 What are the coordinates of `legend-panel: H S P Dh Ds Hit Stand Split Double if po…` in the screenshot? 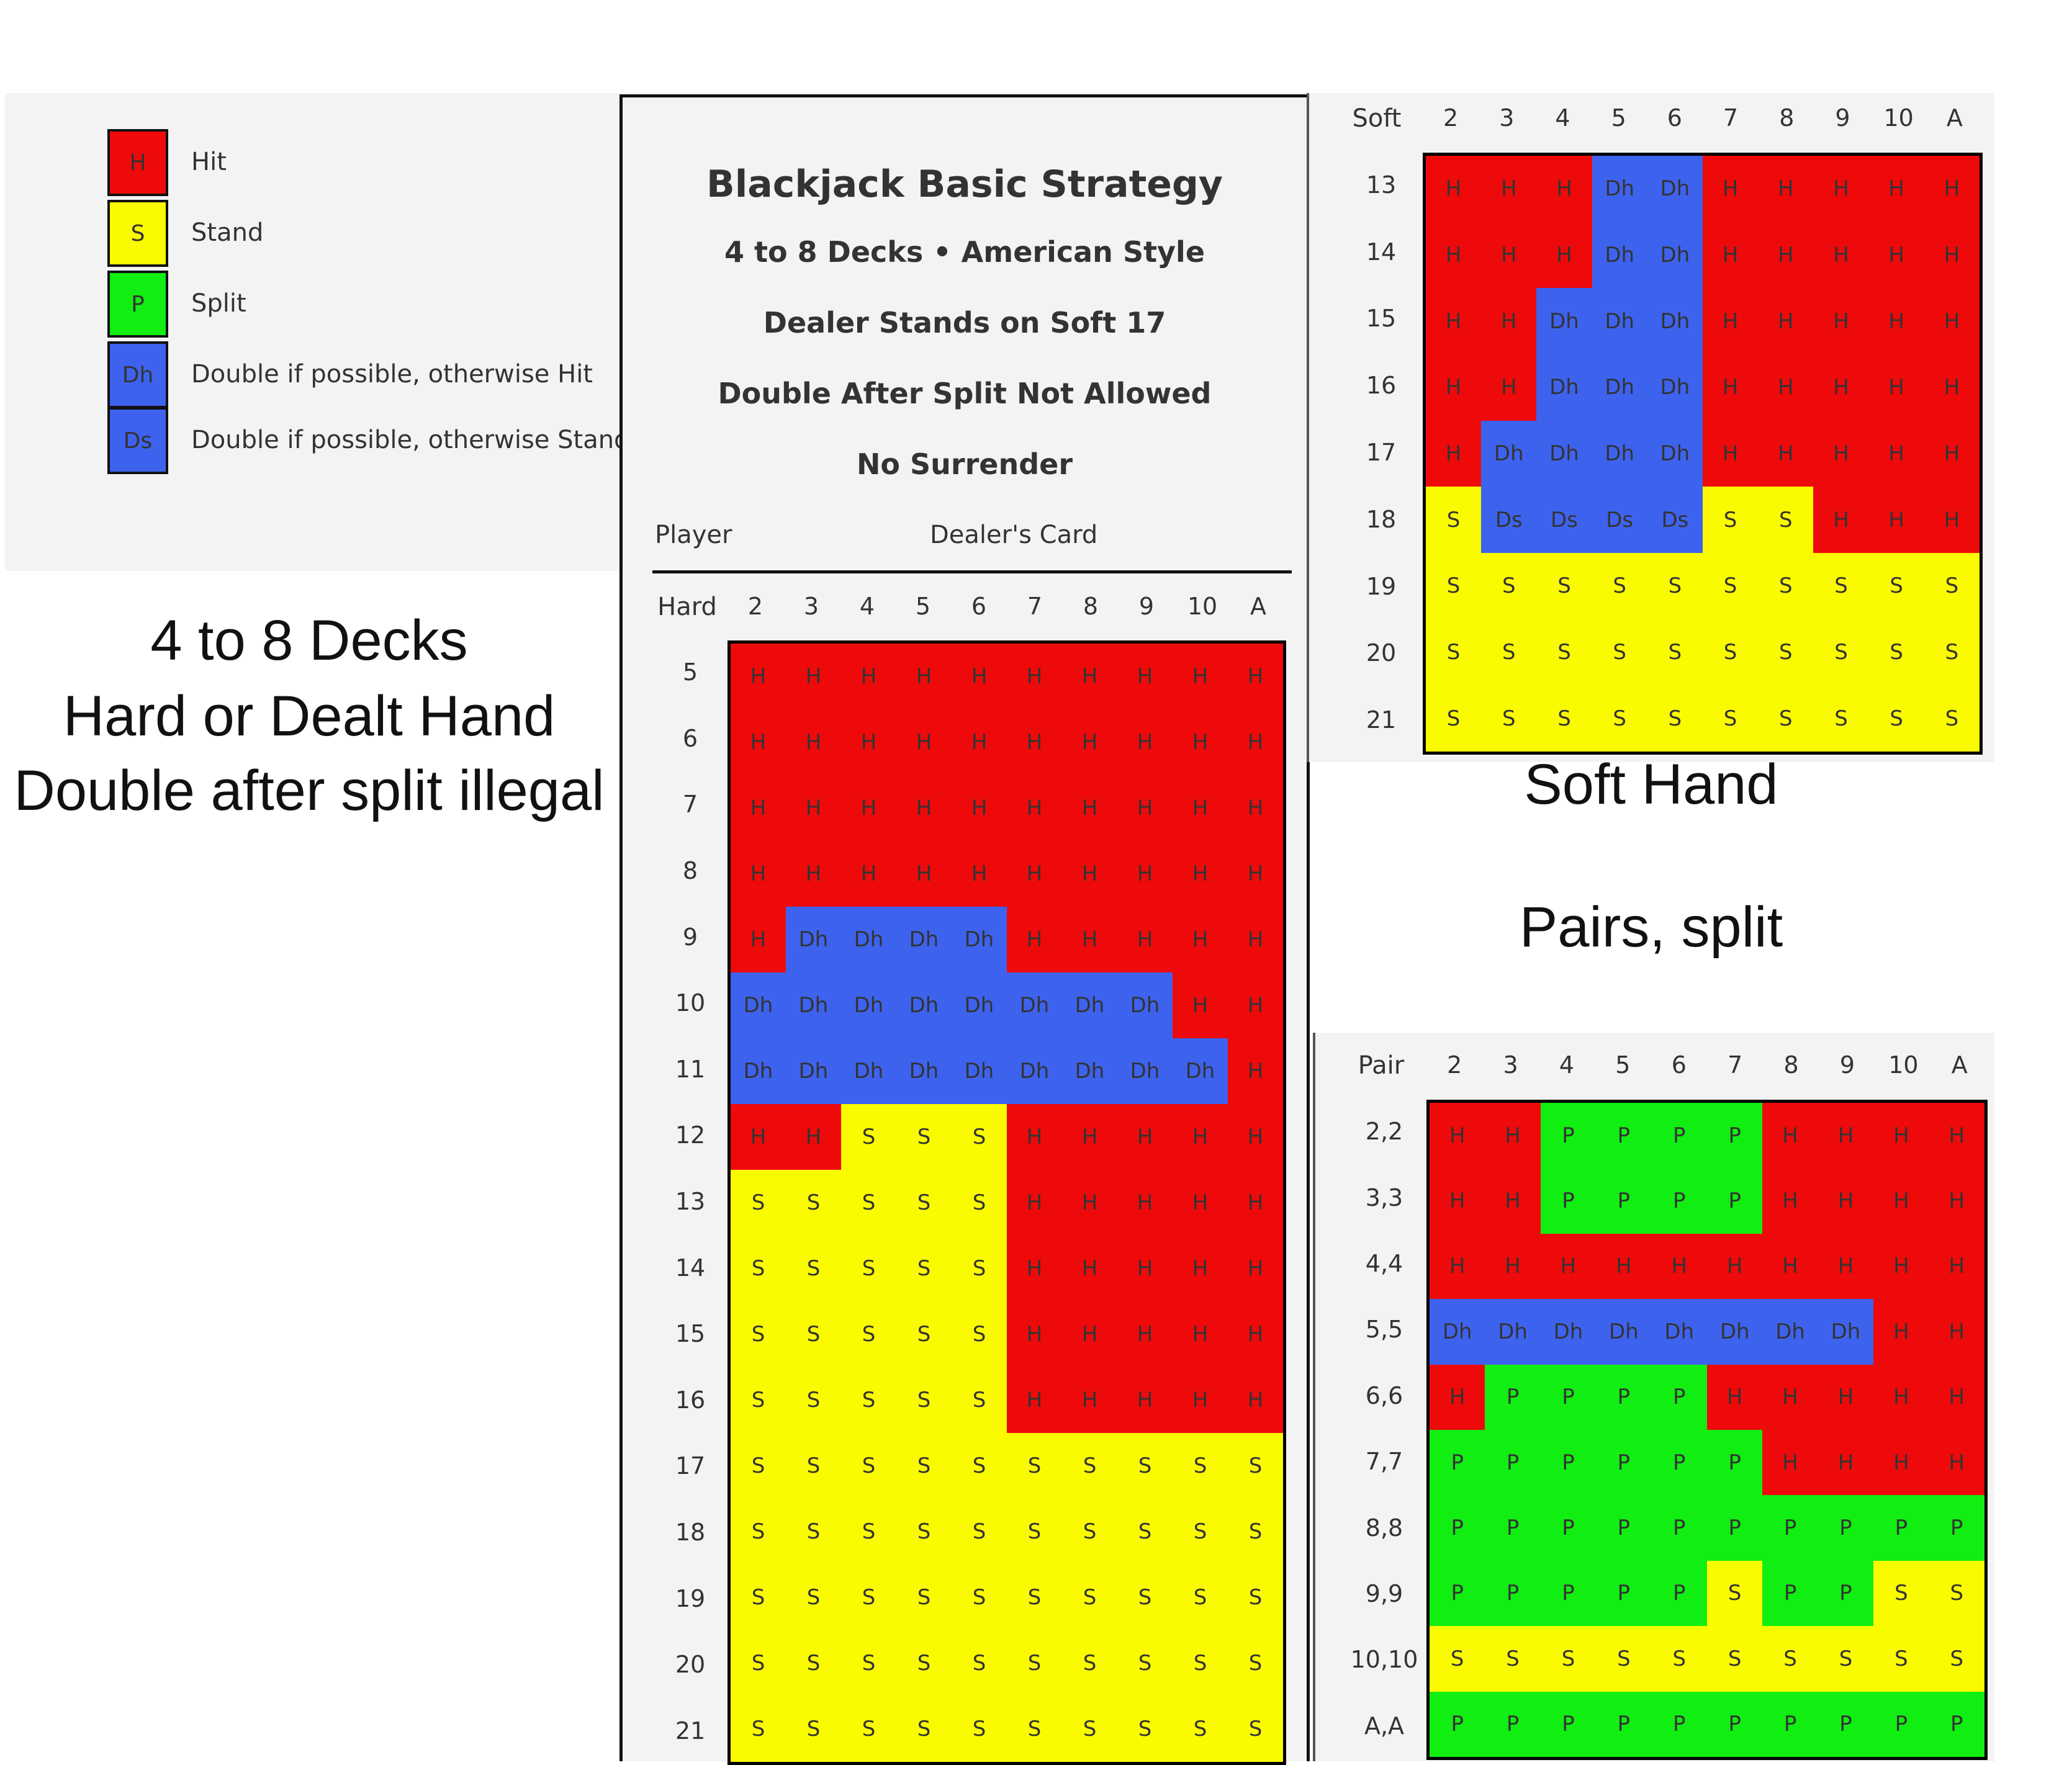 It's located at (317, 332).